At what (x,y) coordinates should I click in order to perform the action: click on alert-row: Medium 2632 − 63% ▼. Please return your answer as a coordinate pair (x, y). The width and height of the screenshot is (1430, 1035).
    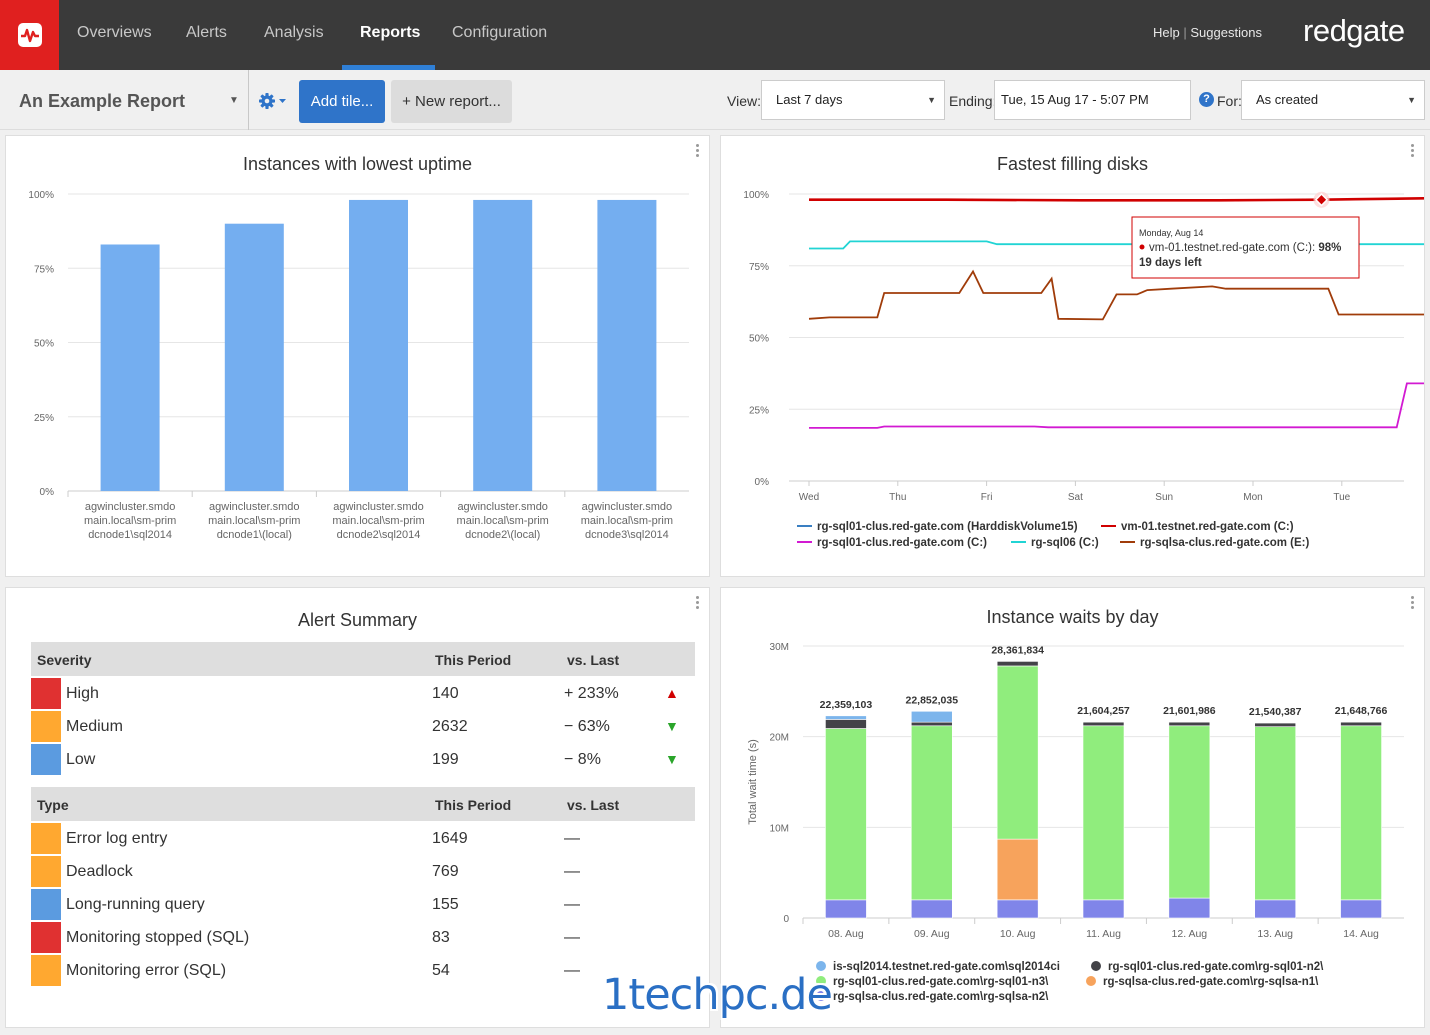
    Looking at the image, I should click on (363, 726).